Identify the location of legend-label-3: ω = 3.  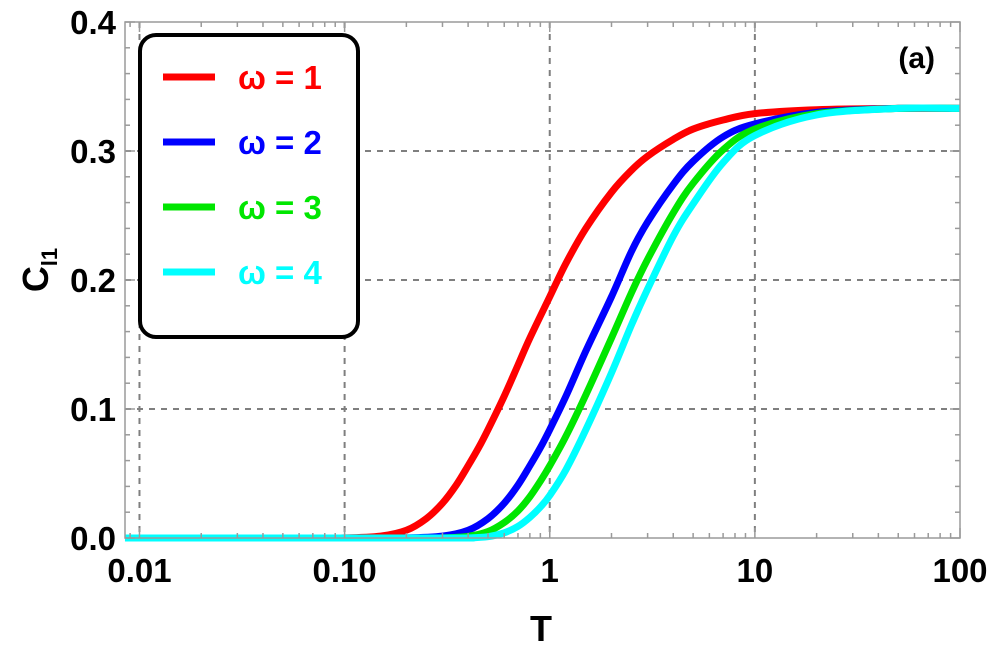
(280, 207).